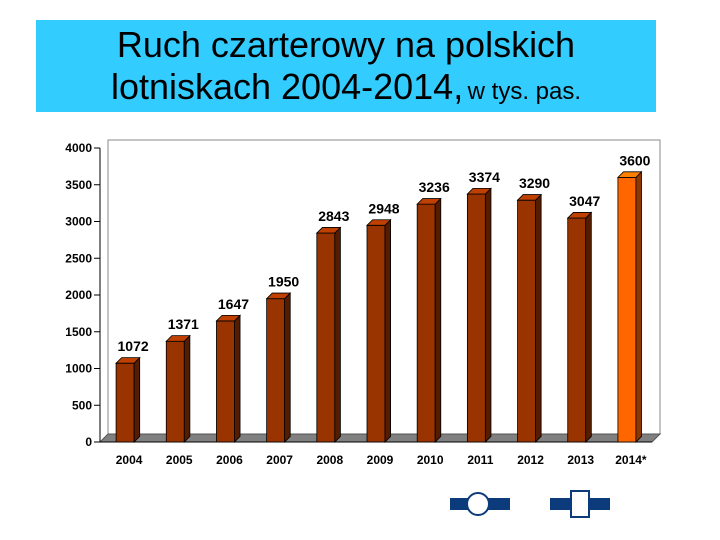 This screenshot has height=540, width=720. I want to click on y-tick-label: 0, so click(88, 442).